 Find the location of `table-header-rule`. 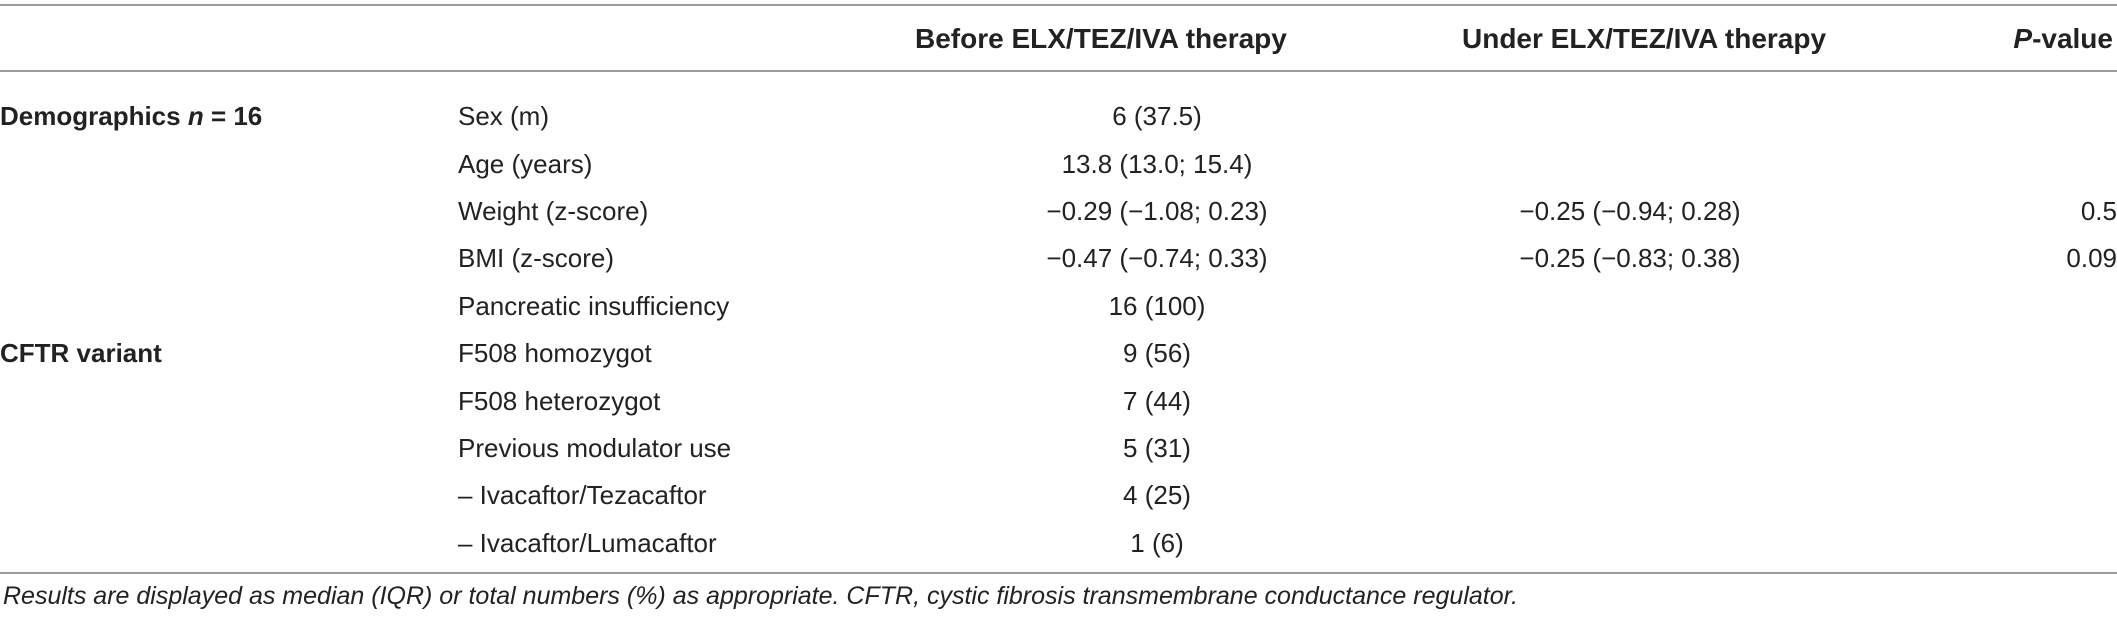

table-header-rule is located at coordinates (1058, 71).